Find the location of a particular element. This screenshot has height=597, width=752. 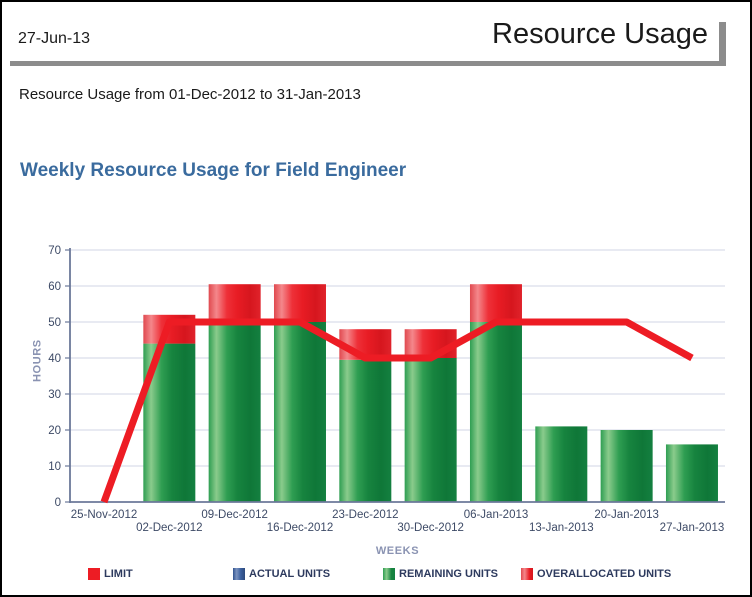

limit-swatch-icon is located at coordinates (94, 574).